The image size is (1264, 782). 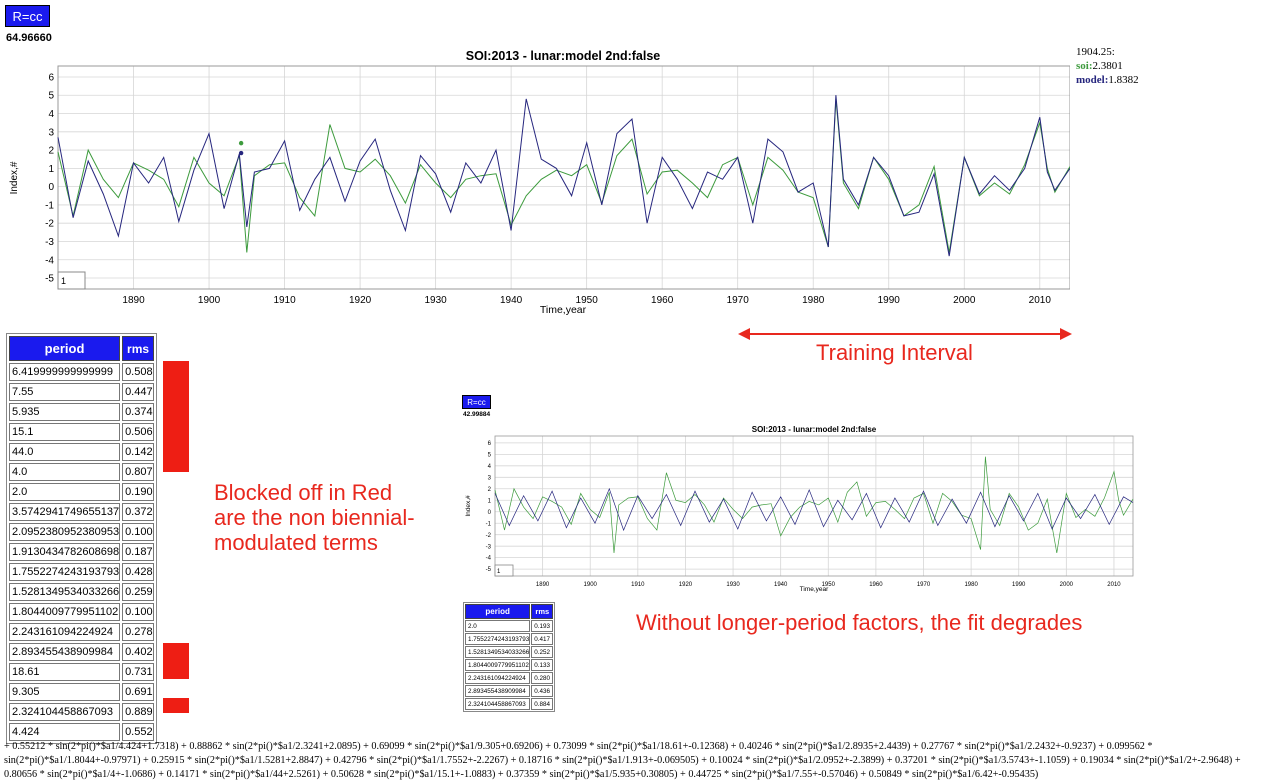 I want to click on inset-xtick-label: 1940, so click(x=781, y=585).